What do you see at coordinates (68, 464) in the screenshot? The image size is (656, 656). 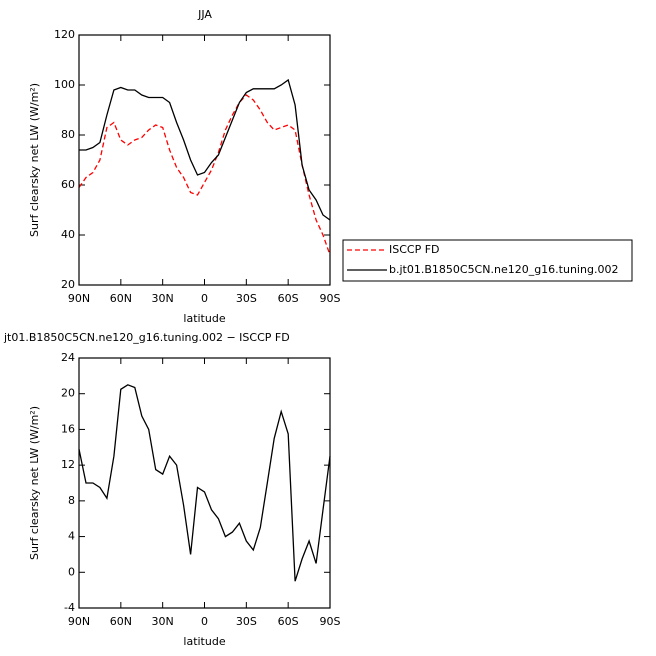 I see `y-tick-label: 12` at bounding box center [68, 464].